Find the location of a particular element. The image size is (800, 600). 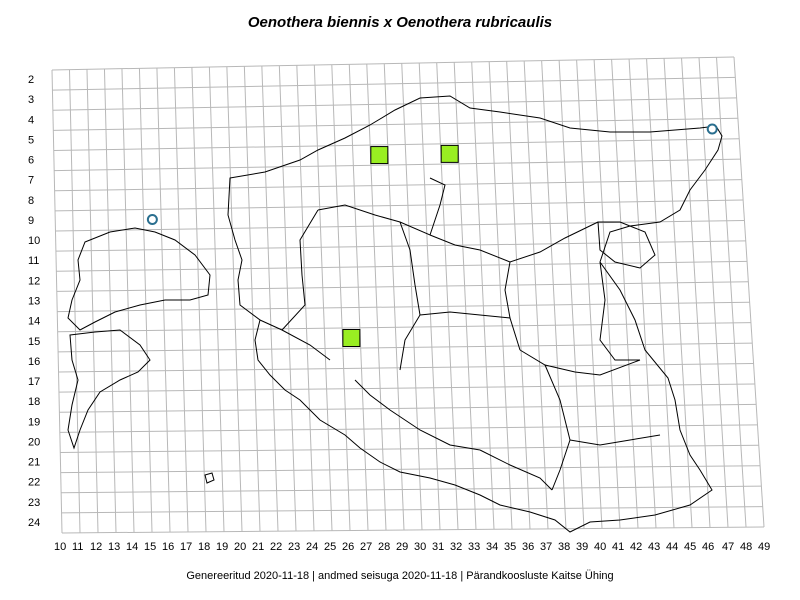

x-axis-label: 34 is located at coordinates (492, 547).